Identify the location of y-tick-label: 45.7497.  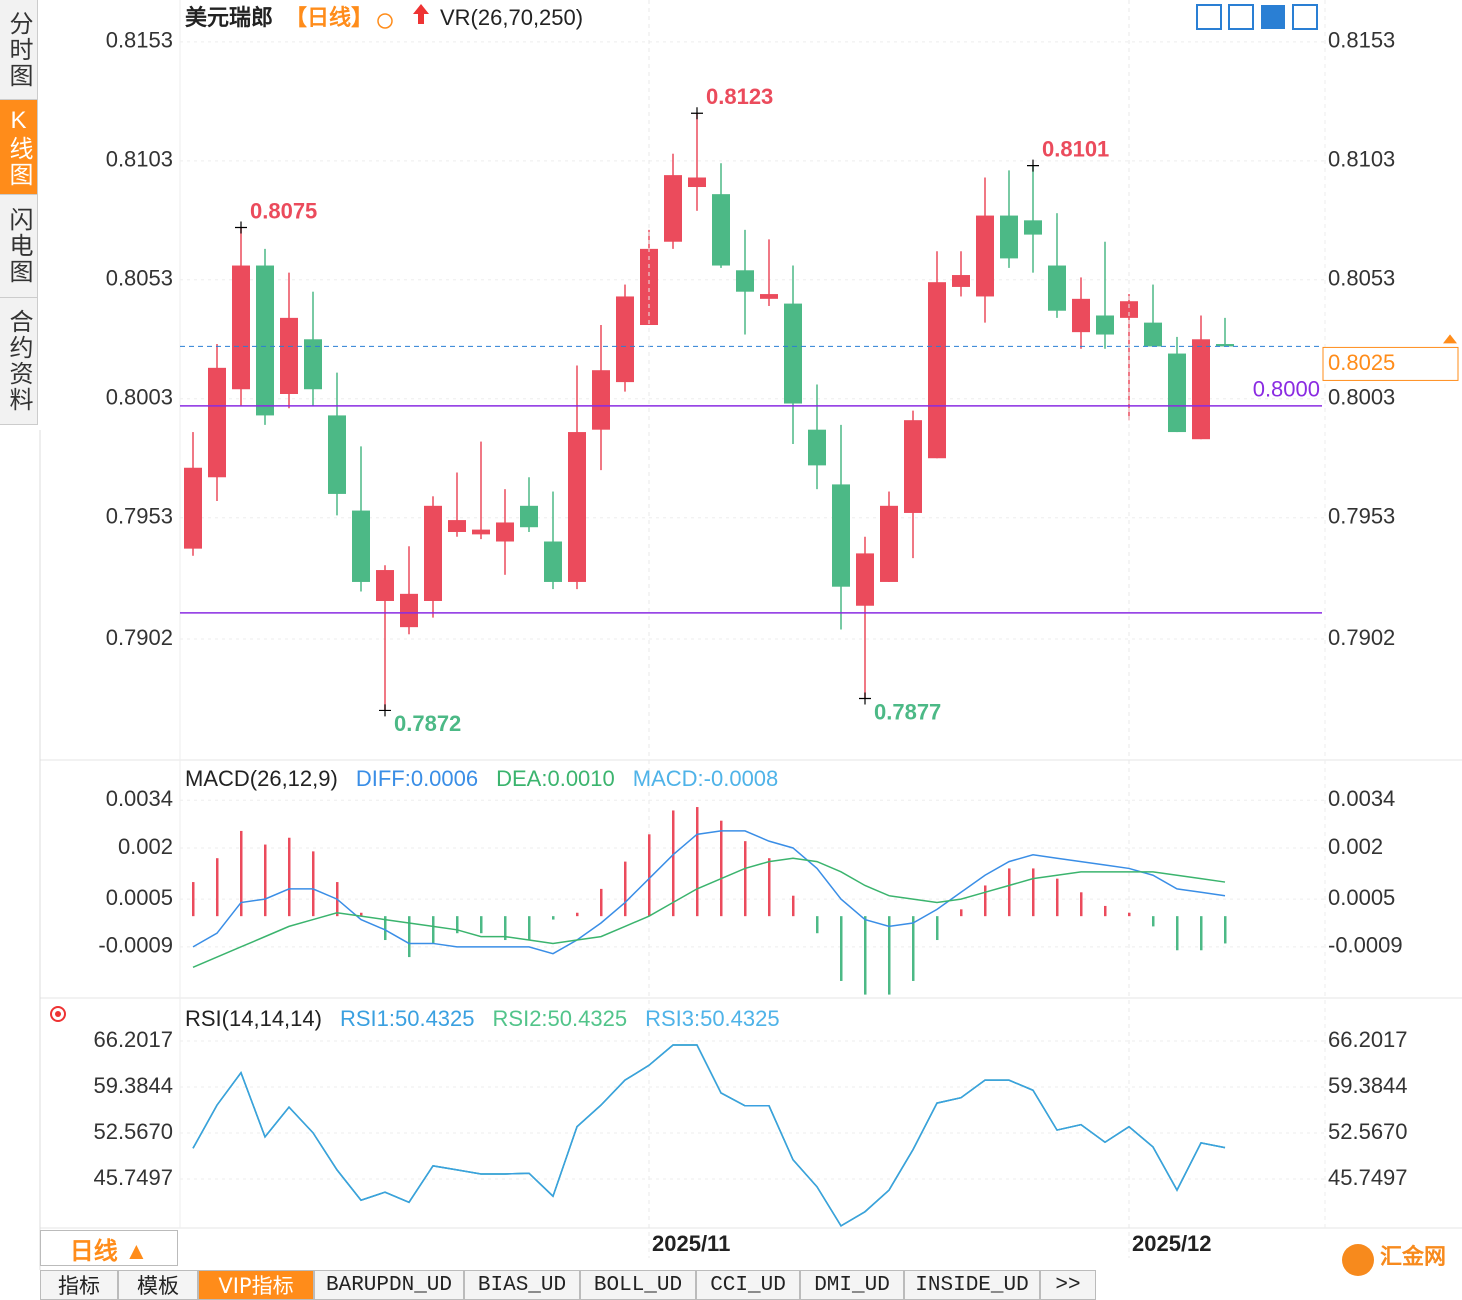
(1368, 1177).